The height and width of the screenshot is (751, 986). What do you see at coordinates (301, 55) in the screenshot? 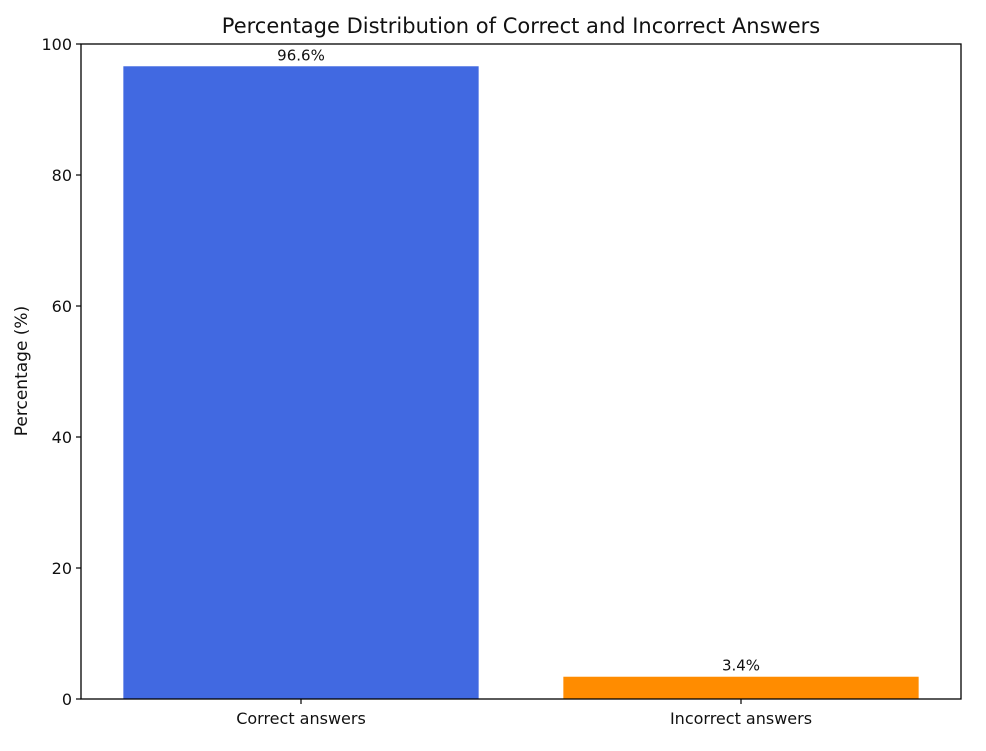
I see `data-label: 96.6%` at bounding box center [301, 55].